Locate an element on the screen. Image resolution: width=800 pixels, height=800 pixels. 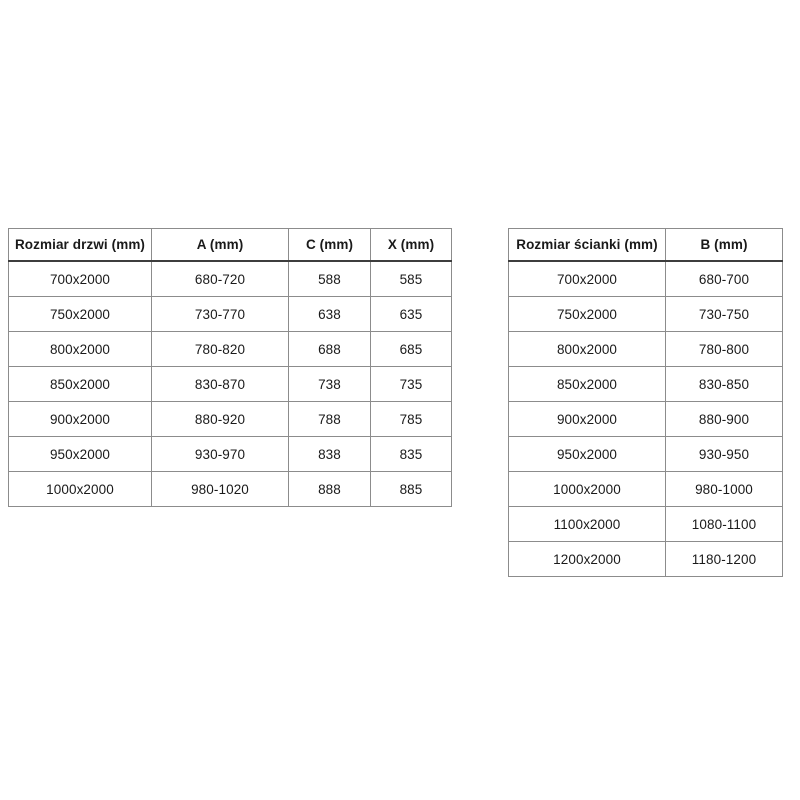
cell-c: 738 is located at coordinates (329, 384).